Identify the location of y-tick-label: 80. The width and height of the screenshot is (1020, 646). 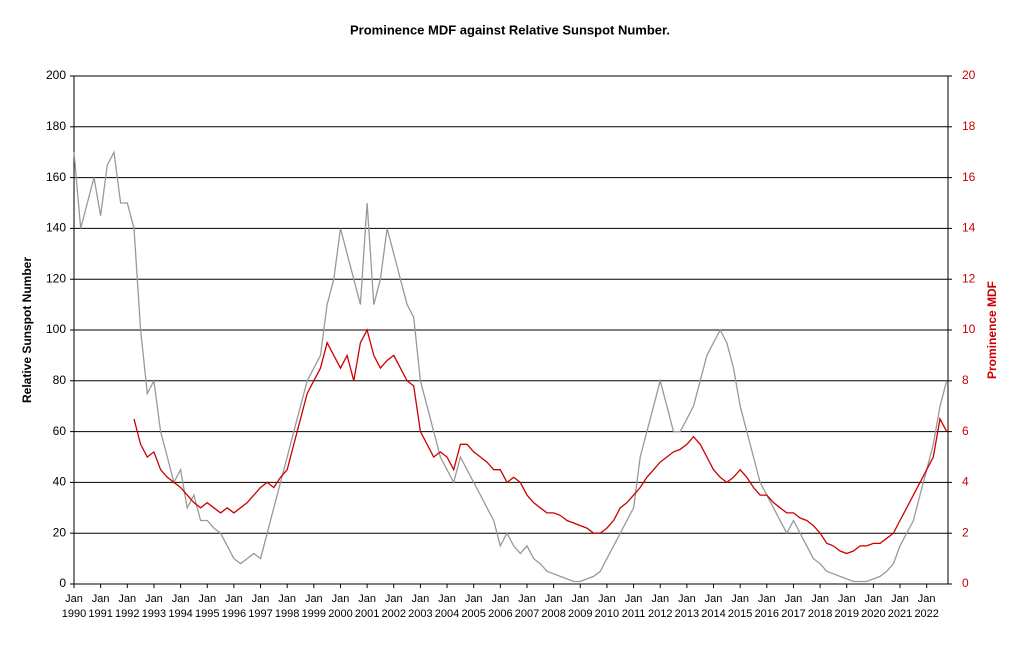
(60, 380).